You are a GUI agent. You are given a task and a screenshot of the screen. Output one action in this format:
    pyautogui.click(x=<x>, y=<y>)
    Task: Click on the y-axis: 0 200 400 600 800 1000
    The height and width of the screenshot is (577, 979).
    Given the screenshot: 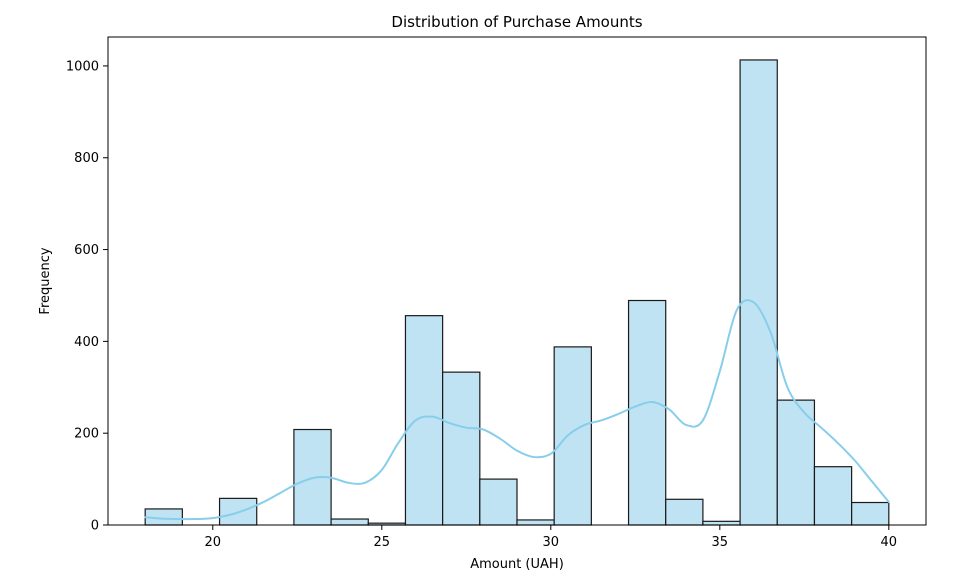 What is the action you would take?
    pyautogui.click(x=87, y=296)
    